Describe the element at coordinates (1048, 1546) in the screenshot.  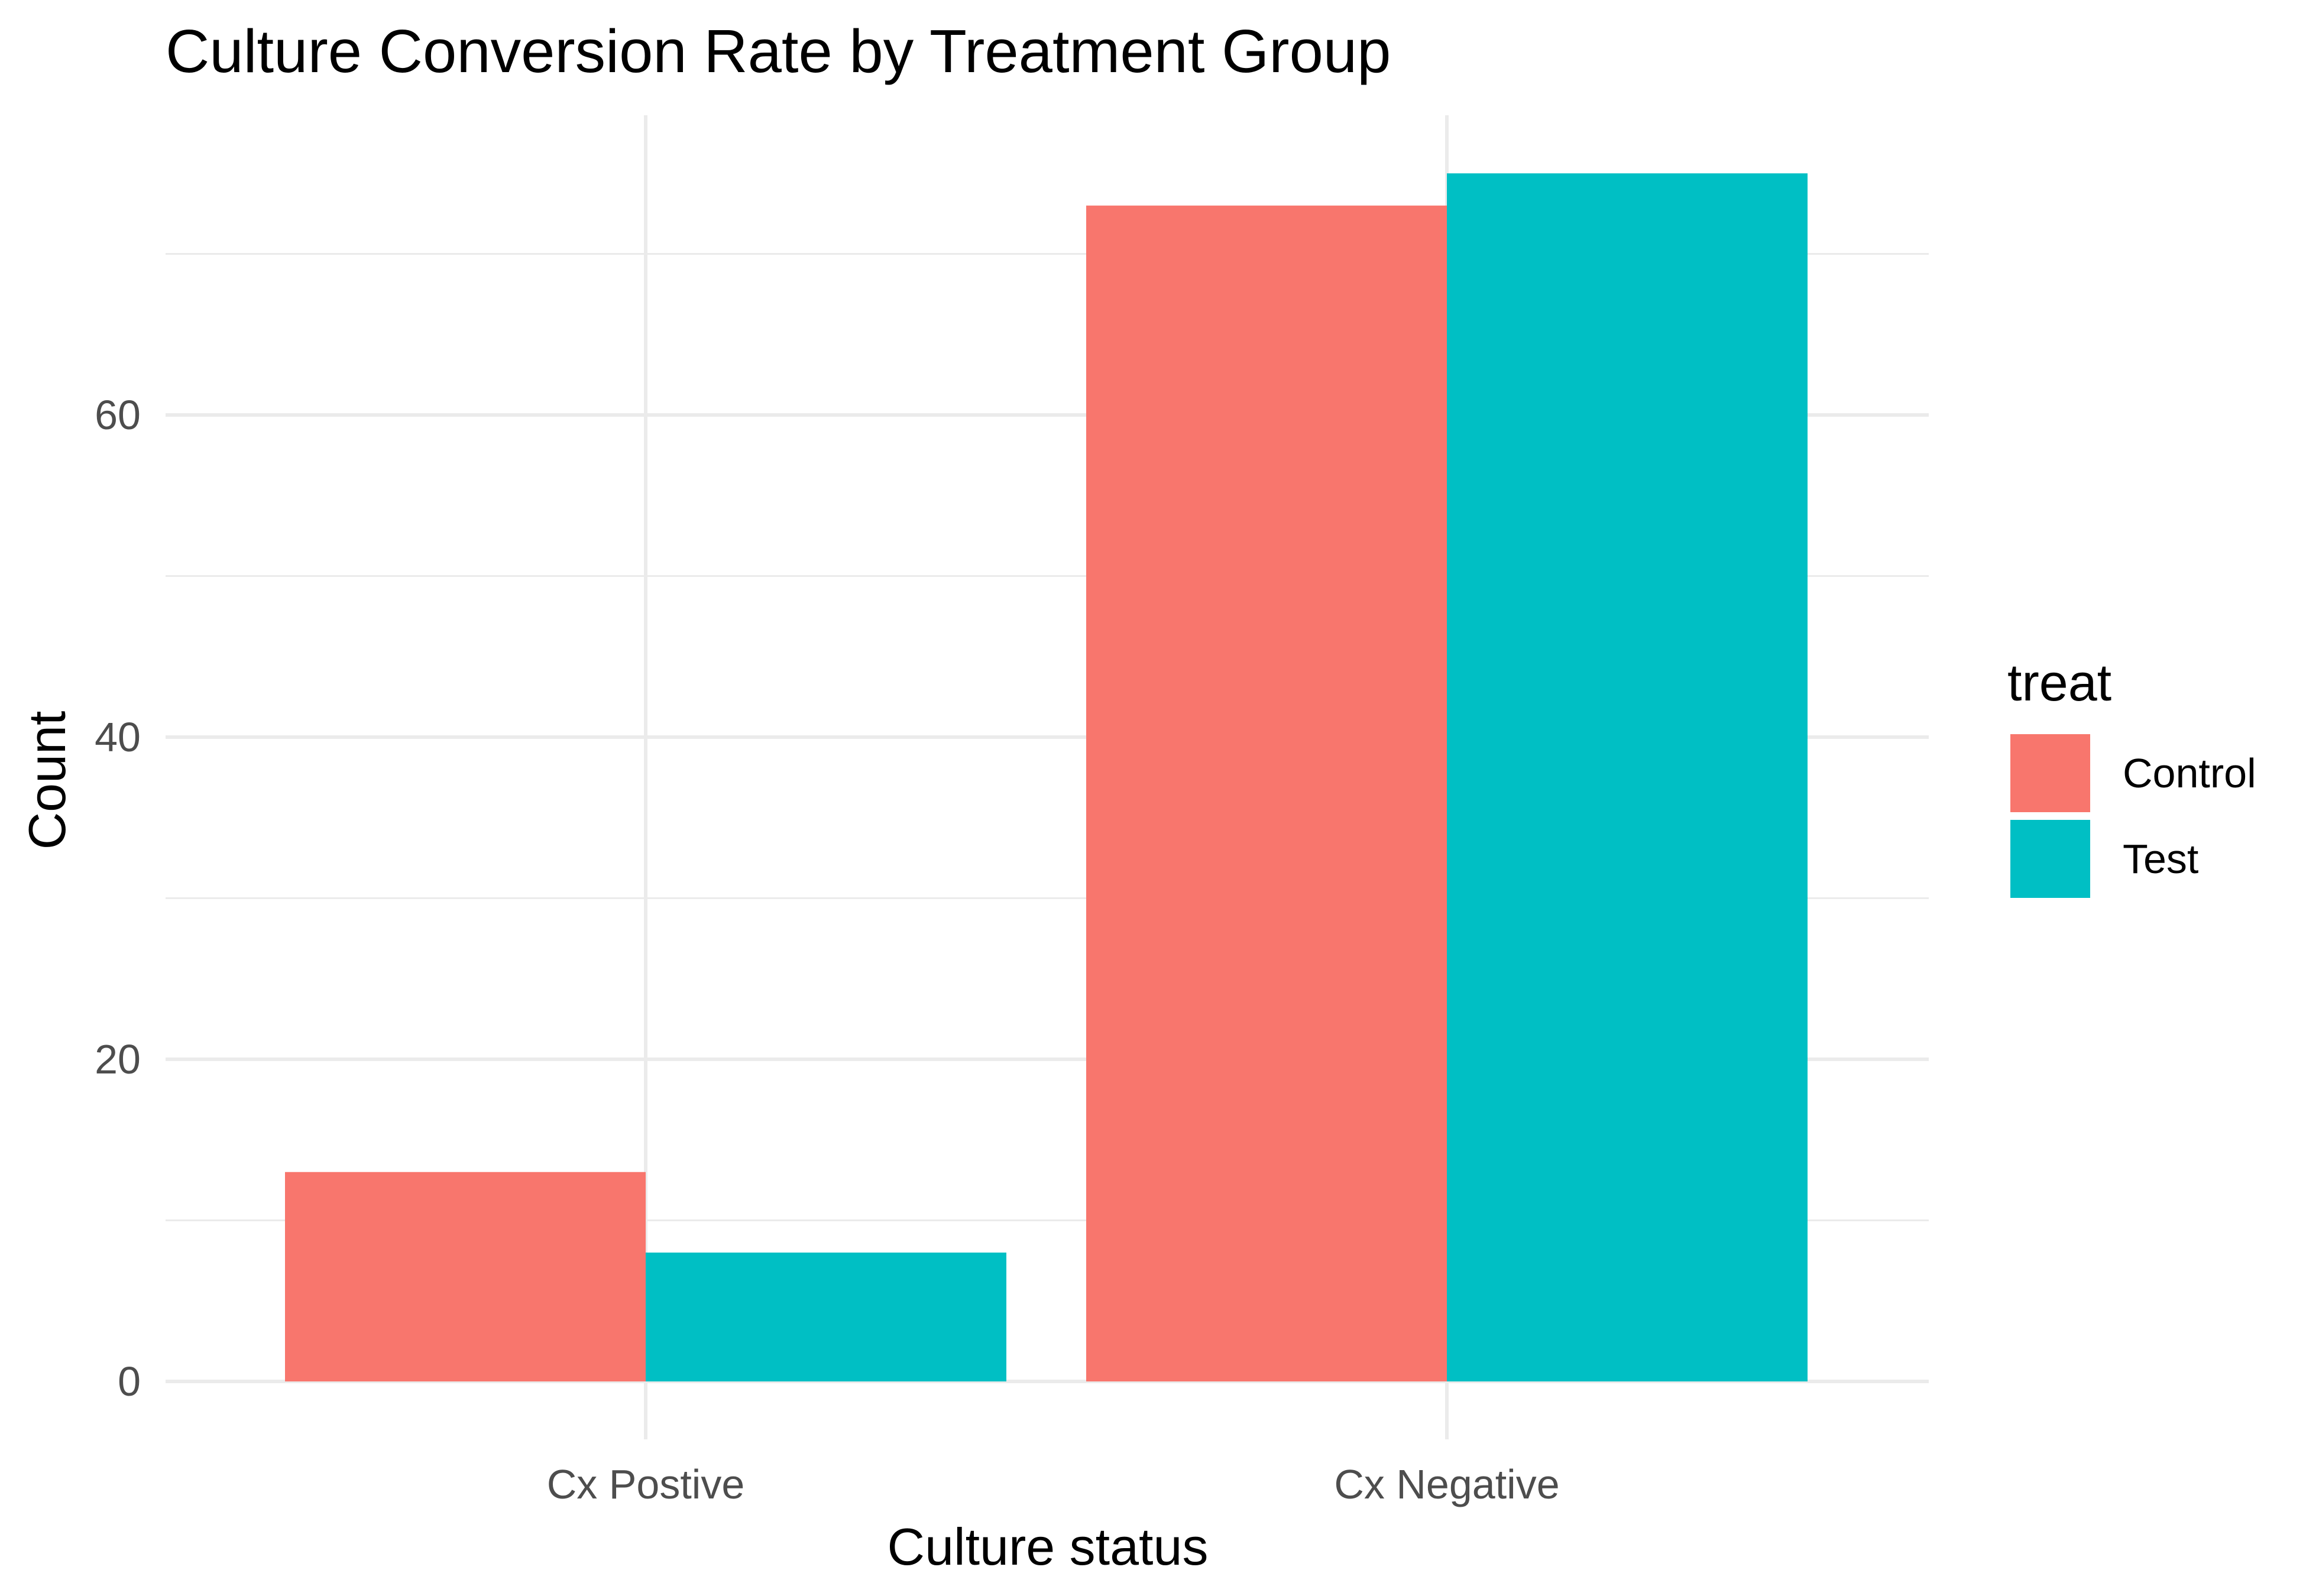
I see `x-axis-title: Culture status` at that location.